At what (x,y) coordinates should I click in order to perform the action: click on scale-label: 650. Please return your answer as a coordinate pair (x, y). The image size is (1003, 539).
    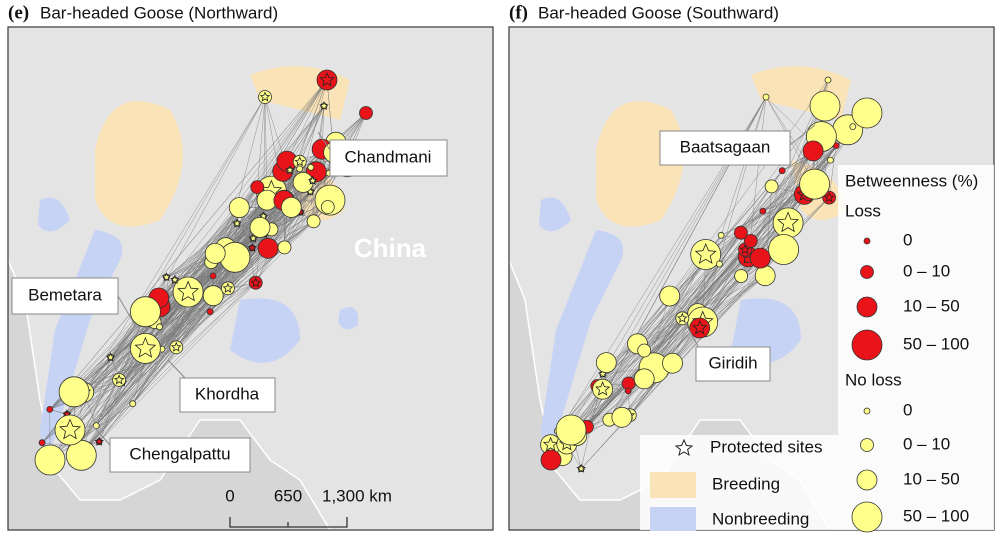
    Looking at the image, I should click on (288, 495).